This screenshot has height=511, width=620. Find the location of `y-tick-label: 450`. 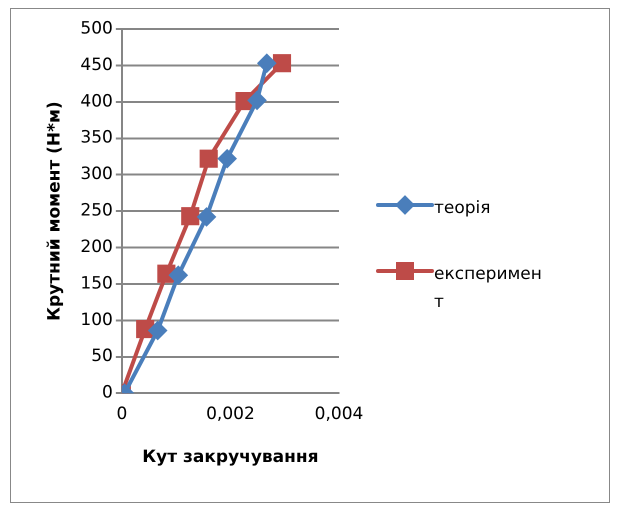

y-tick-label: 450 is located at coordinates (96, 64).